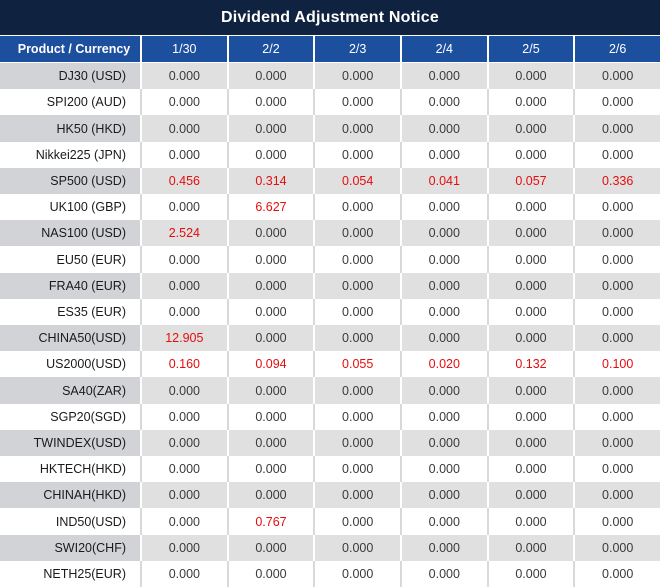 The height and width of the screenshot is (587, 660). I want to click on product-name: UK100 (GBP), so click(70, 207).